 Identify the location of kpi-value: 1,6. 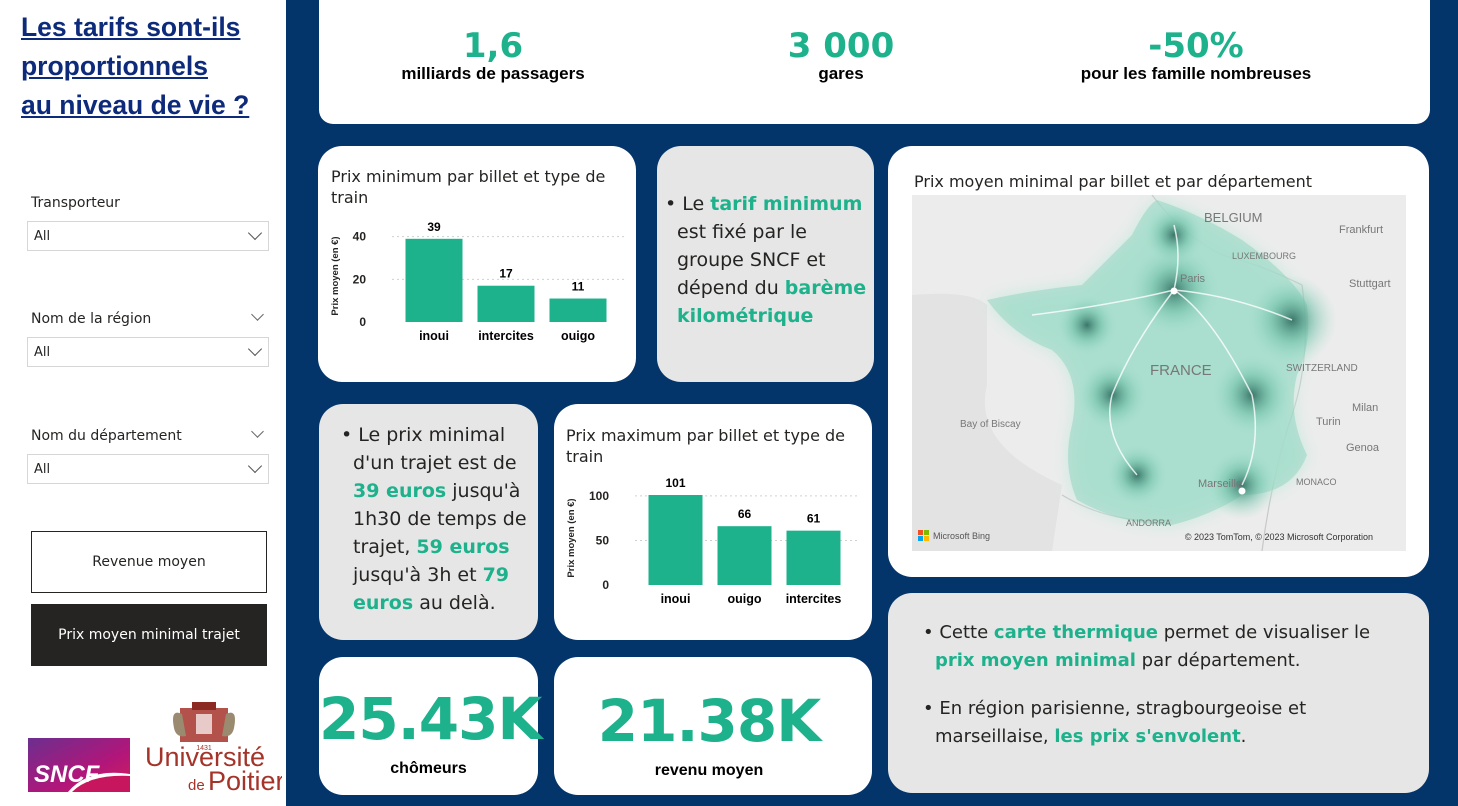
(493, 46).